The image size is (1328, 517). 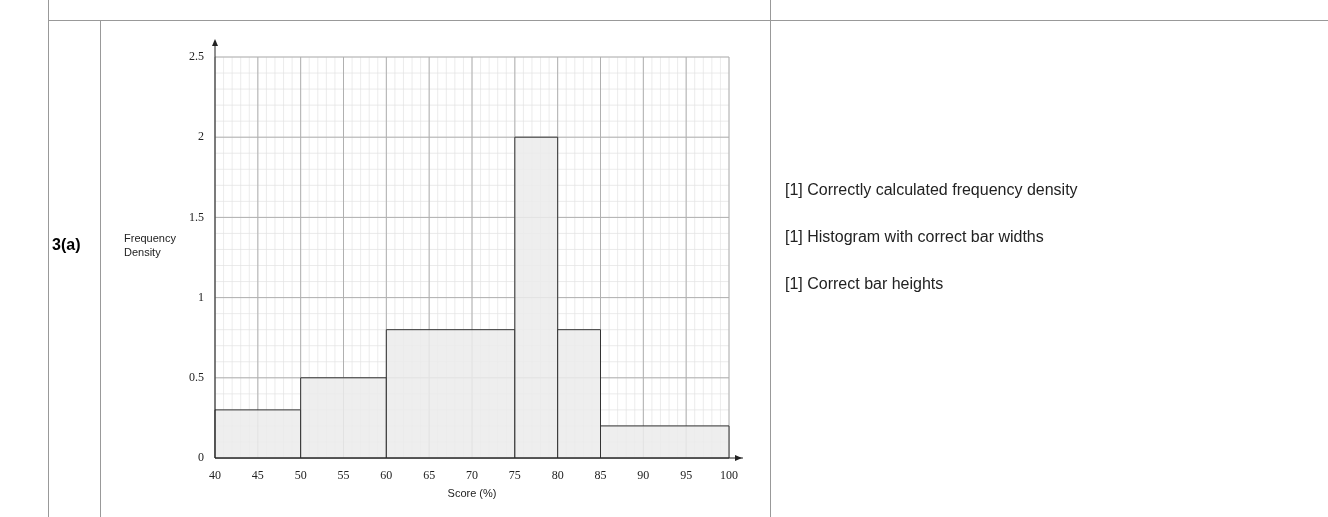 I want to click on x-axis-title: Score (%), so click(x=472, y=493).